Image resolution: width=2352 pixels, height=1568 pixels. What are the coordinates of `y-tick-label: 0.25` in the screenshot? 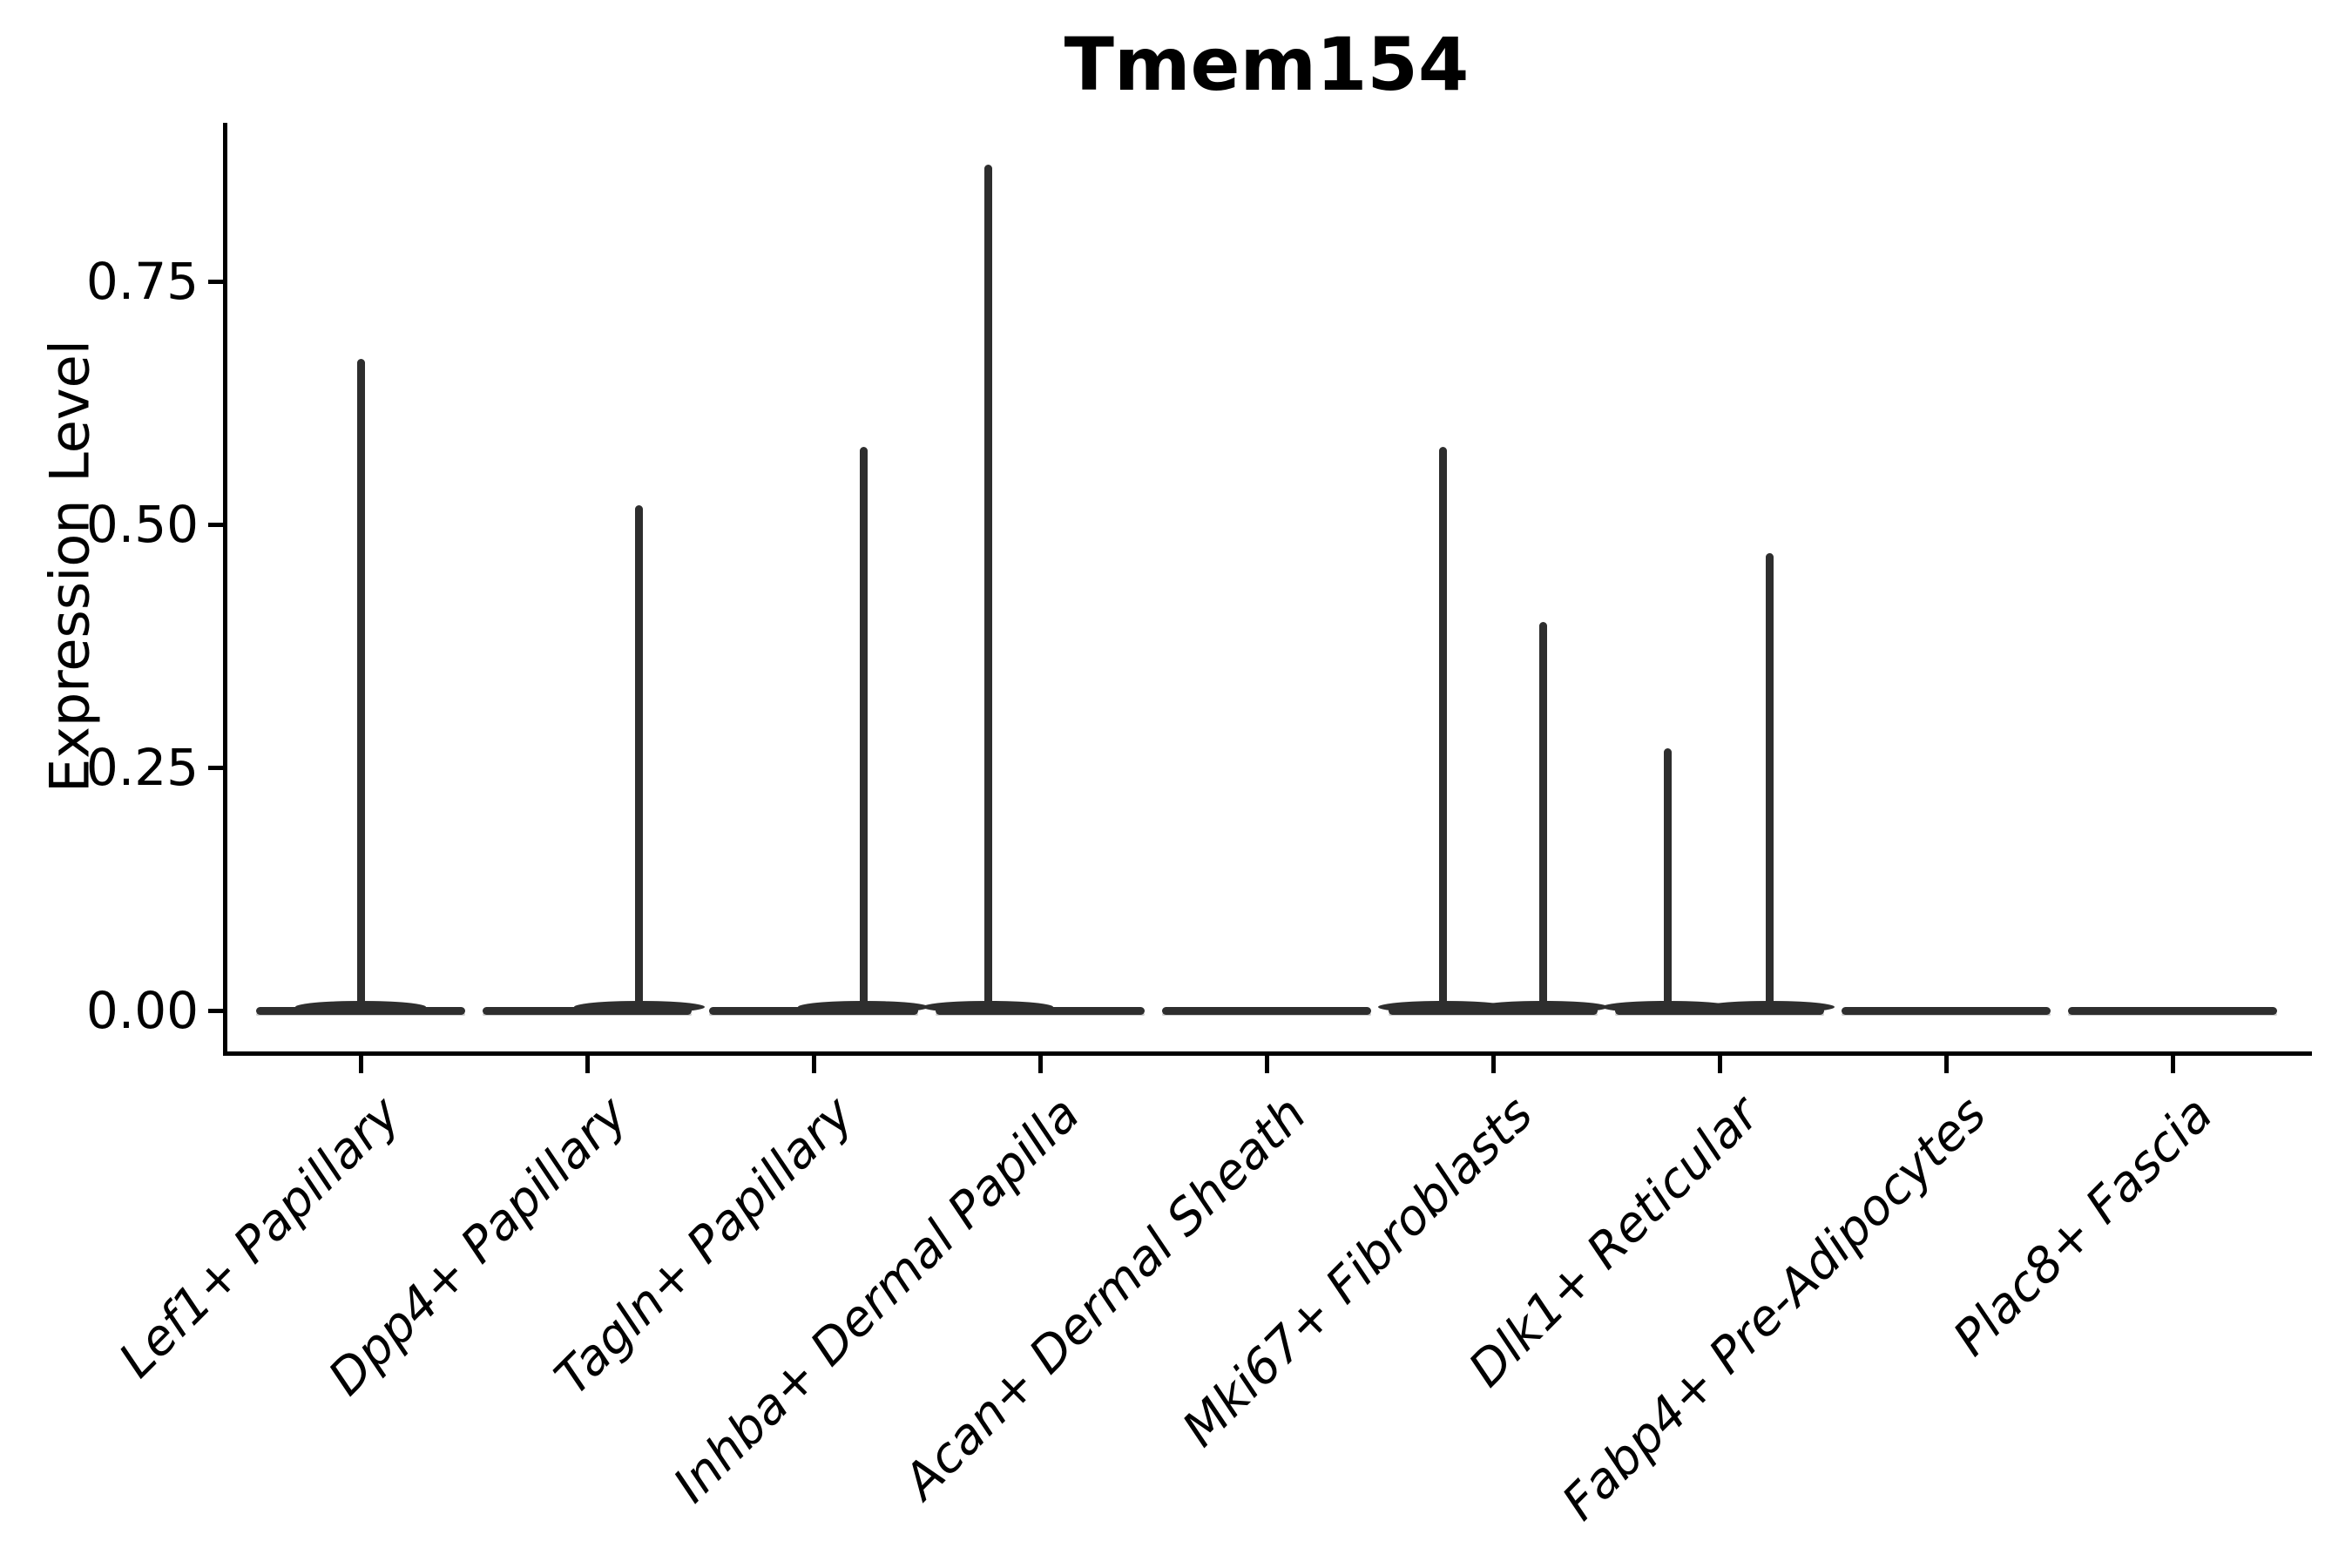 It's located at (142, 767).